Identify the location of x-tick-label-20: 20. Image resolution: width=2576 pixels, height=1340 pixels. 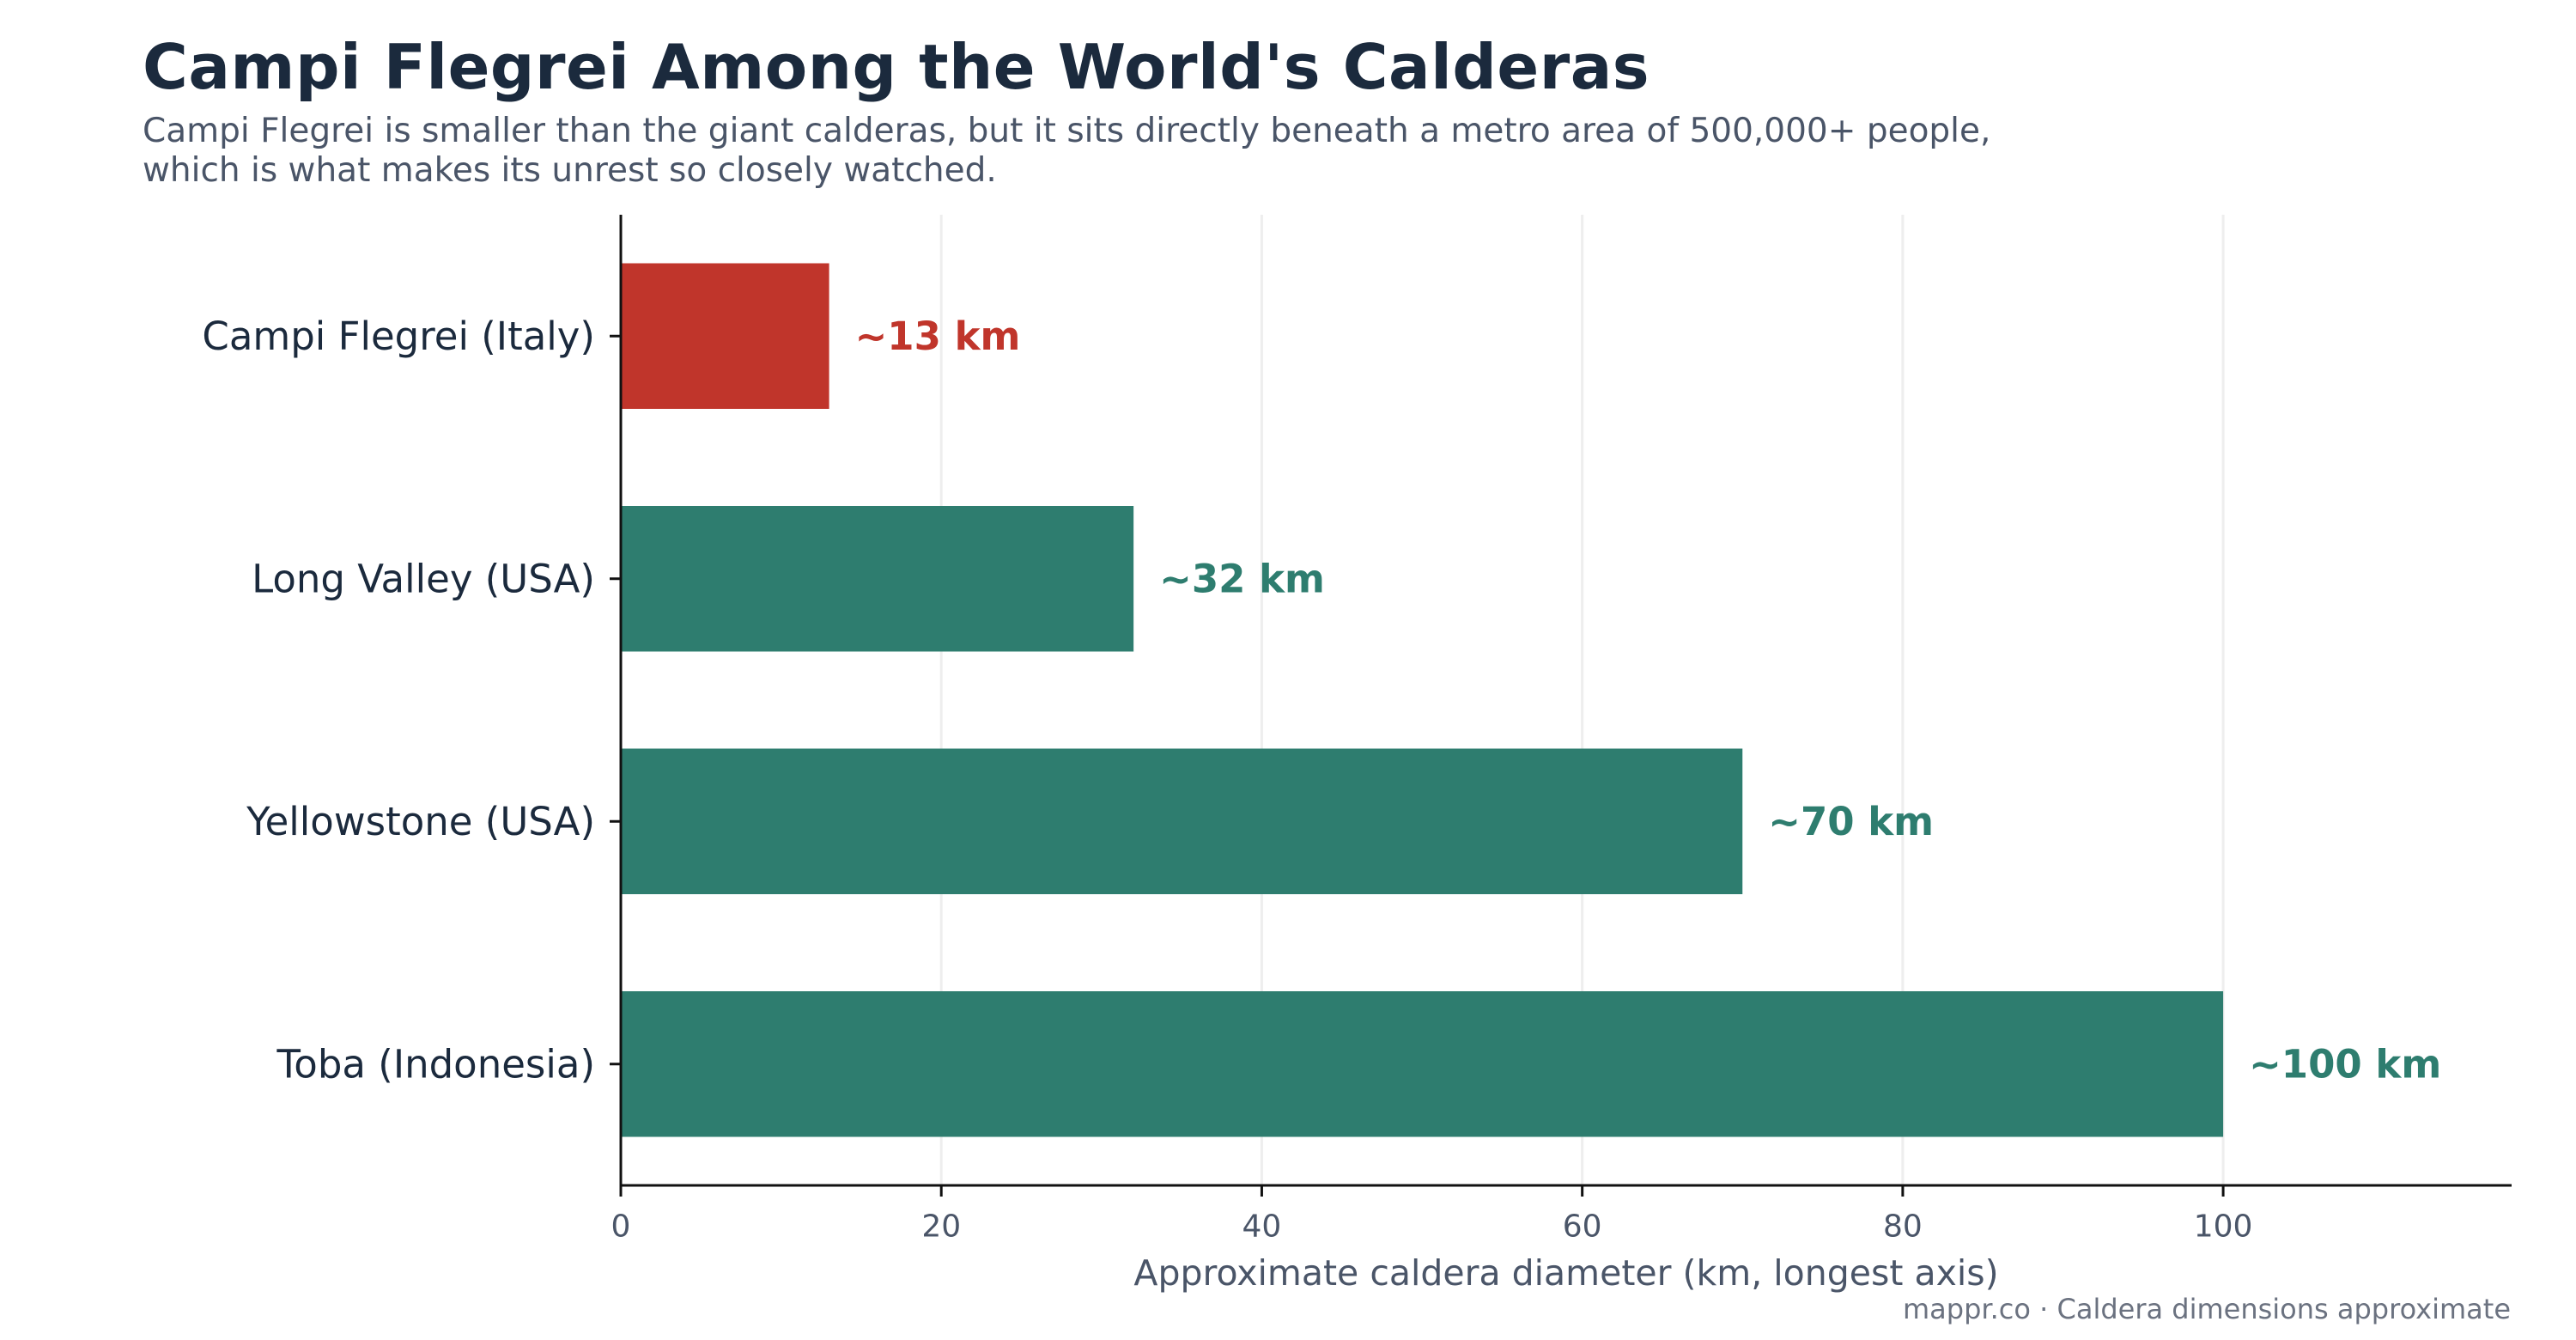
(941, 1227).